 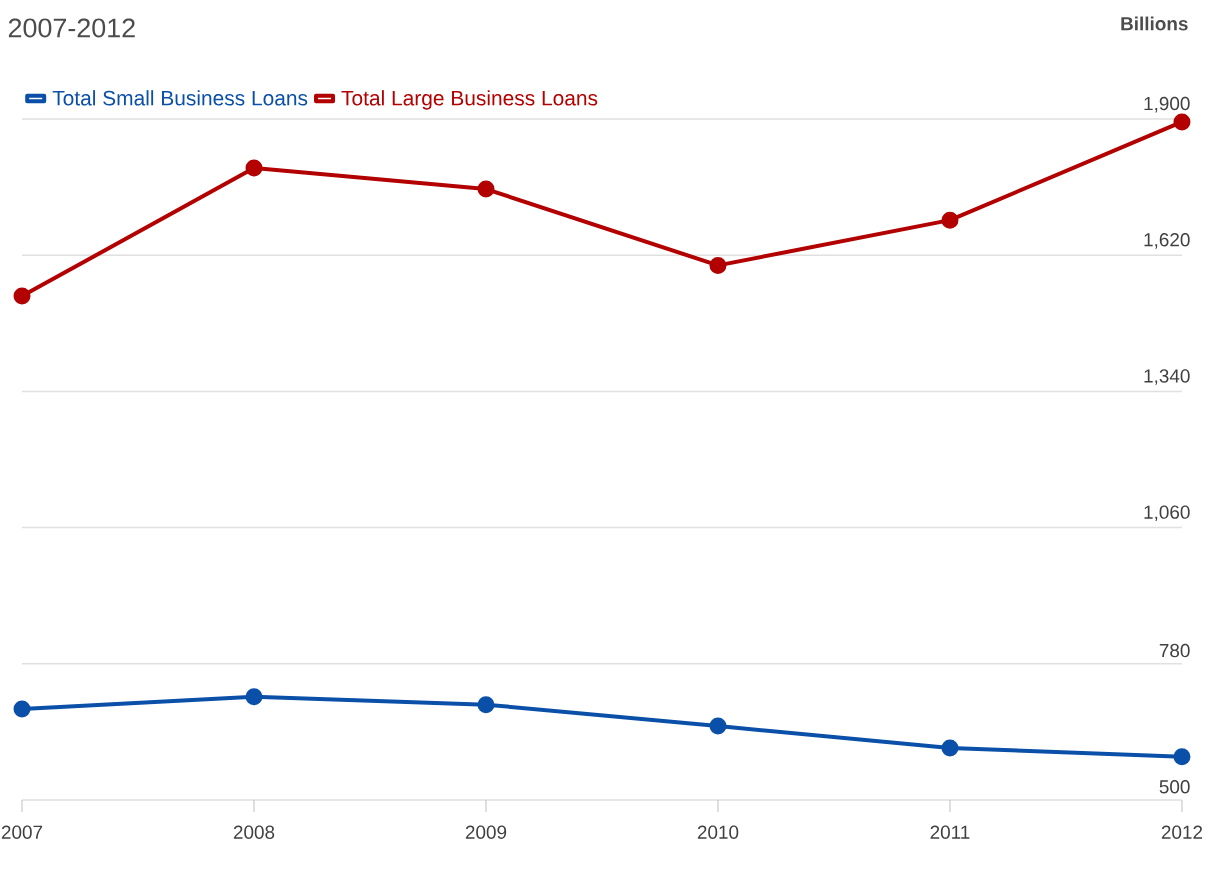 What do you see at coordinates (1182, 832) in the screenshot?
I see `x-tick-label: 2012` at bounding box center [1182, 832].